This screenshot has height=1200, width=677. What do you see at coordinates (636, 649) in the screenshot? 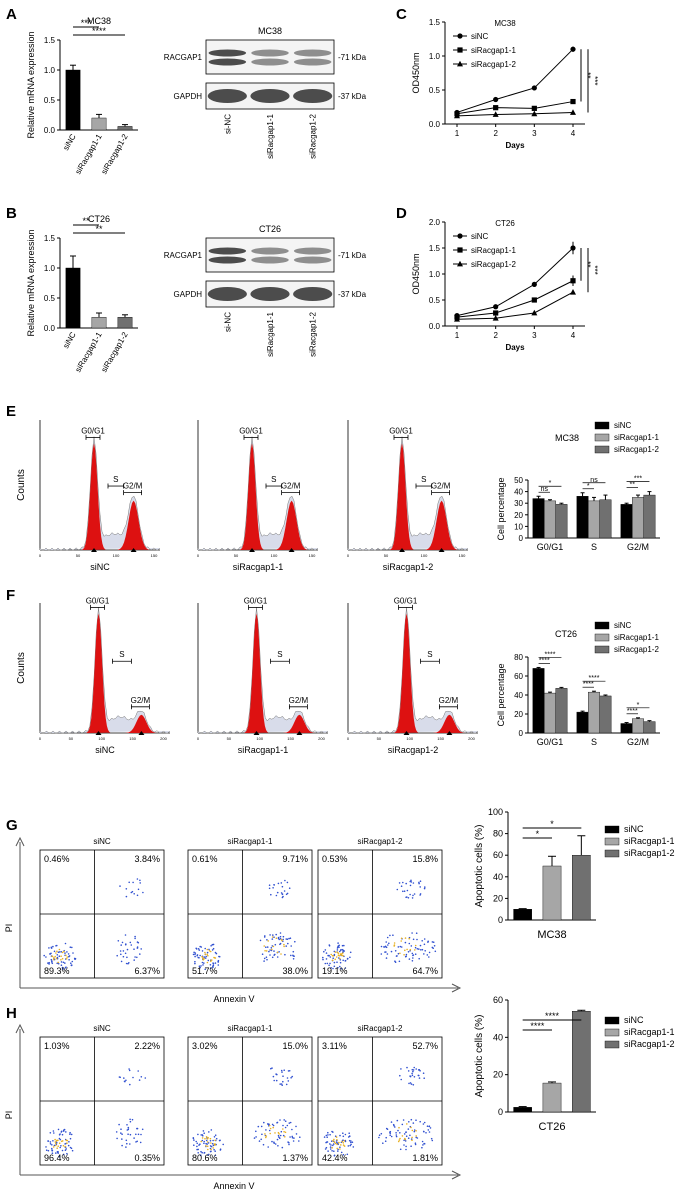
I see `legend-label: siRacgap1-2` at bounding box center [636, 649].